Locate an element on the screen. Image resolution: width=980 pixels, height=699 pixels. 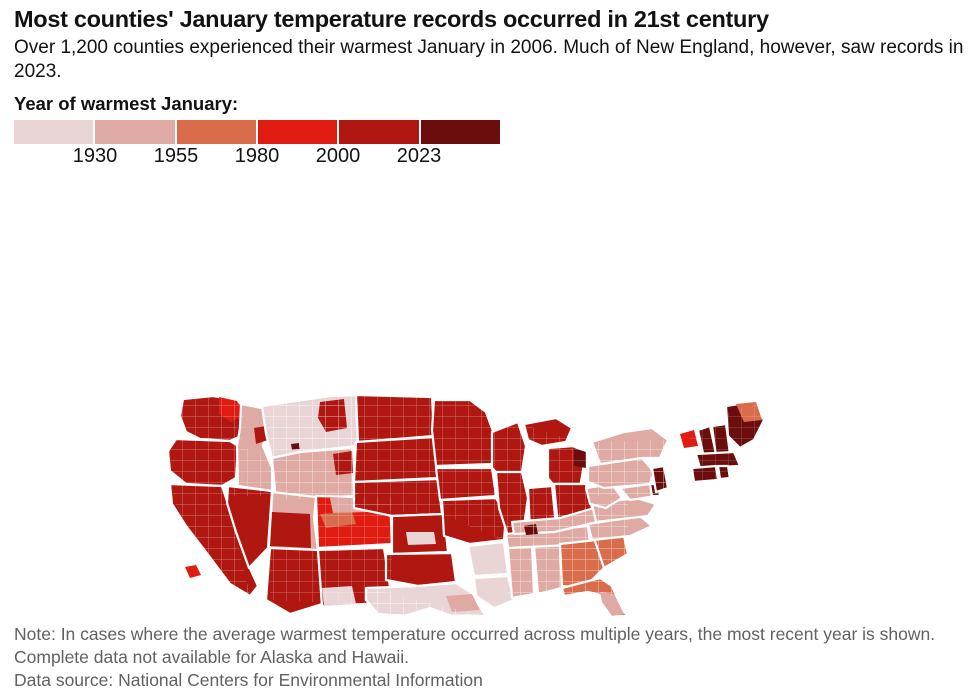
legend-tick-1955: 1955 is located at coordinates (176, 155).